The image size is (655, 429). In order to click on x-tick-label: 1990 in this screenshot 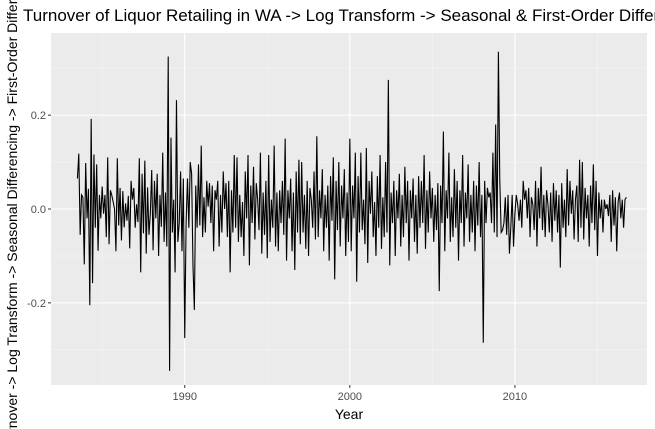, I will do `click(184, 397)`.